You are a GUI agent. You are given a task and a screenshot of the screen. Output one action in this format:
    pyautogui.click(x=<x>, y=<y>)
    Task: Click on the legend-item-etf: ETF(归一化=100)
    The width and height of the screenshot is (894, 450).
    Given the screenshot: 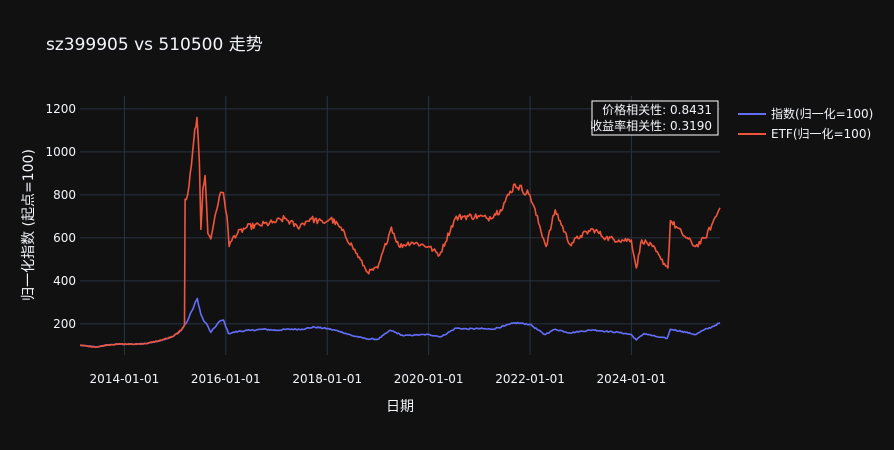 What is the action you would take?
    pyautogui.click(x=804, y=134)
    